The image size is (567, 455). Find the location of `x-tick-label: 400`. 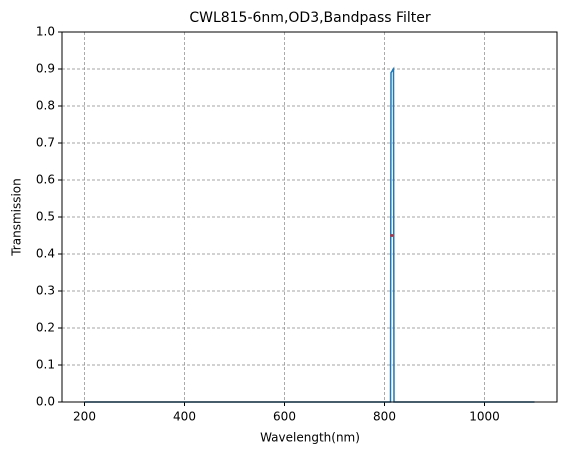

x-tick-label: 400 is located at coordinates (184, 417).